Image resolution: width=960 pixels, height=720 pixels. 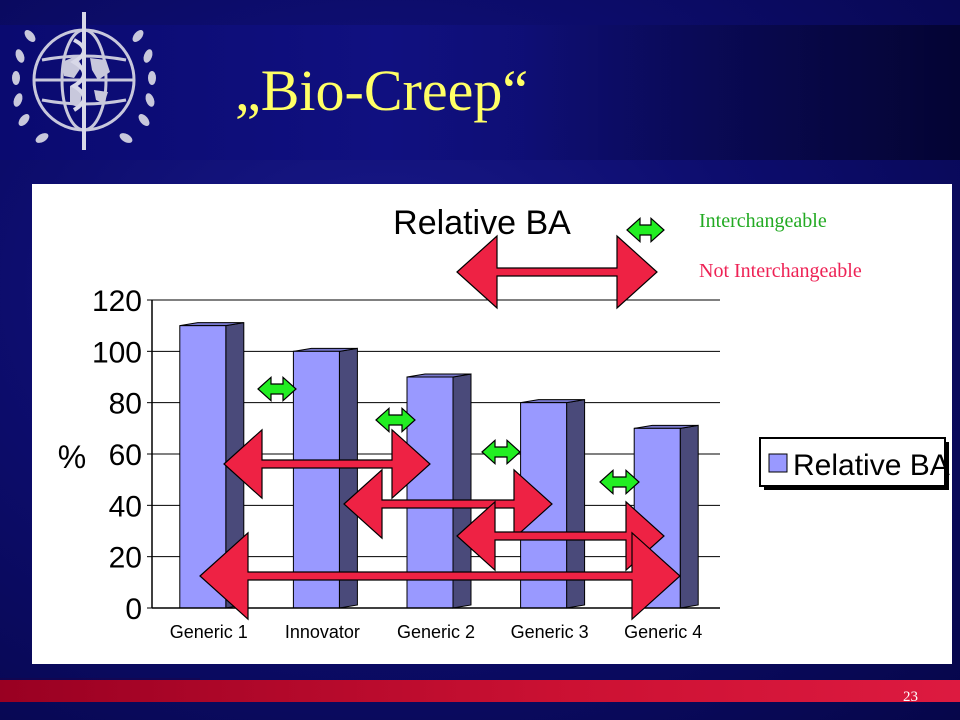 What do you see at coordinates (117, 301) in the screenshot?
I see `y-tick-label: 120` at bounding box center [117, 301].